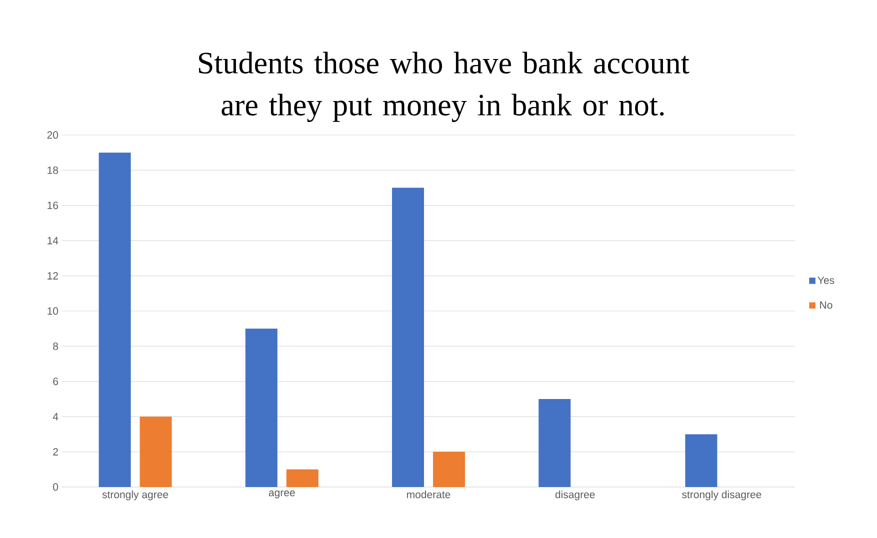 The image size is (877, 538). Describe the element at coordinates (55, 416) in the screenshot. I see `y-tick-label: 4` at that location.